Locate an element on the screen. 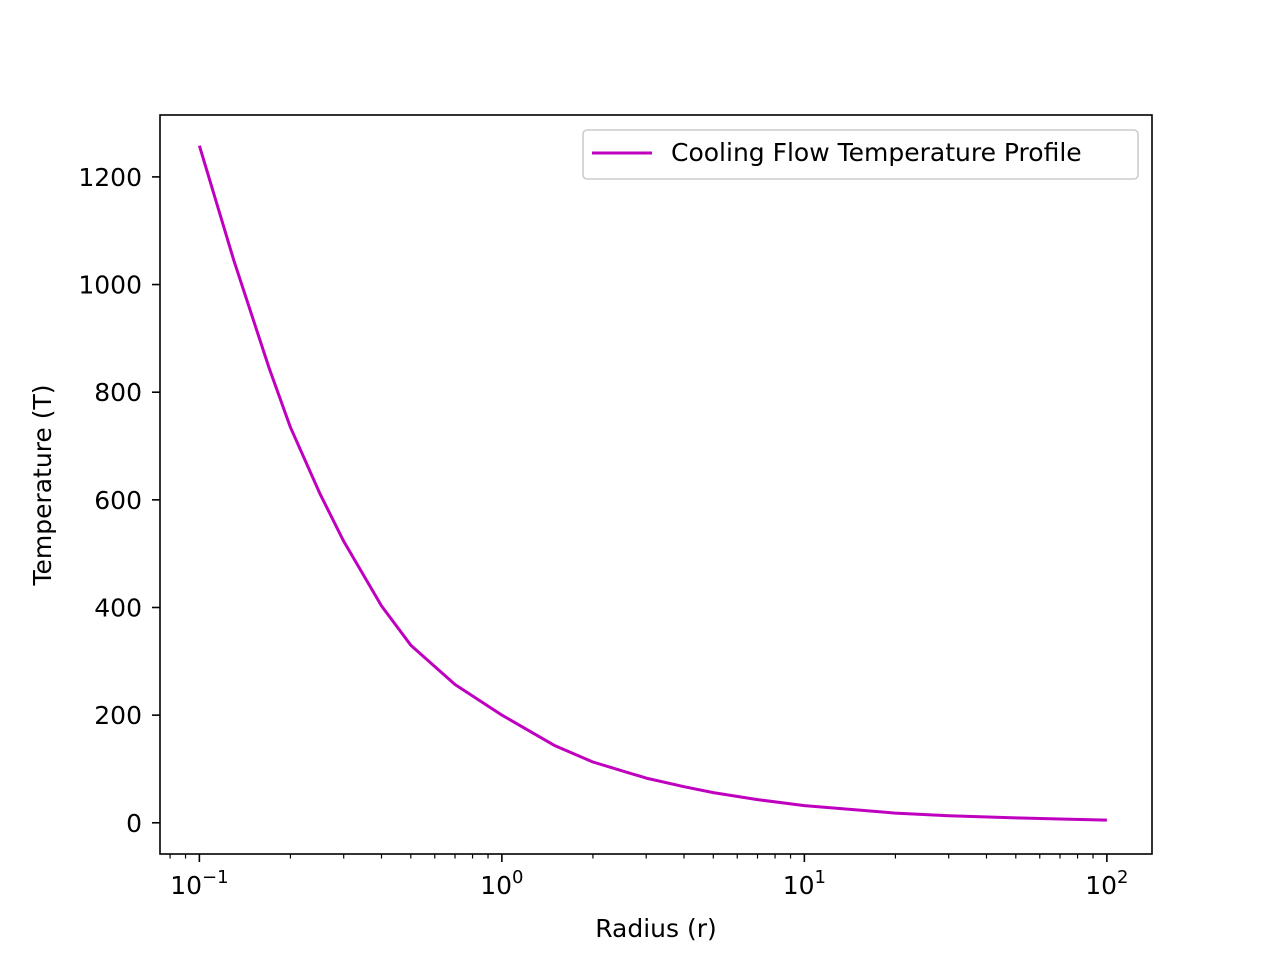 The image size is (1280, 960). y-tick-label: 600 is located at coordinates (118, 500).